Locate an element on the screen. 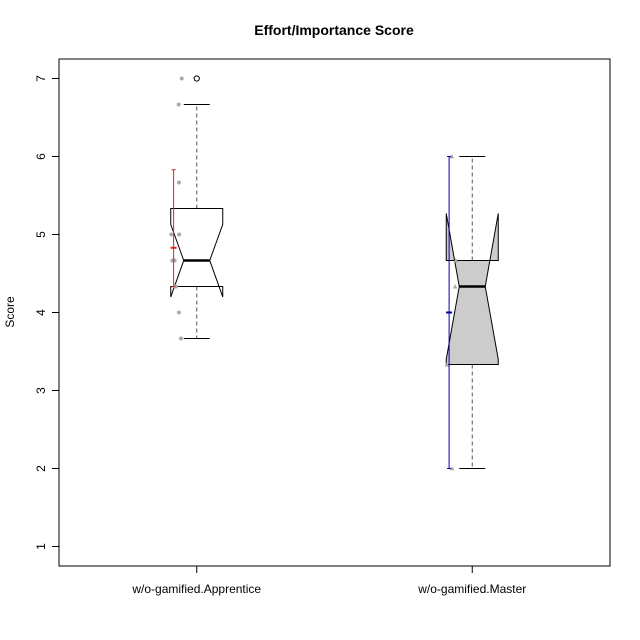 The width and height of the screenshot is (640, 640). y-tick-label: 4 is located at coordinates (41, 312).